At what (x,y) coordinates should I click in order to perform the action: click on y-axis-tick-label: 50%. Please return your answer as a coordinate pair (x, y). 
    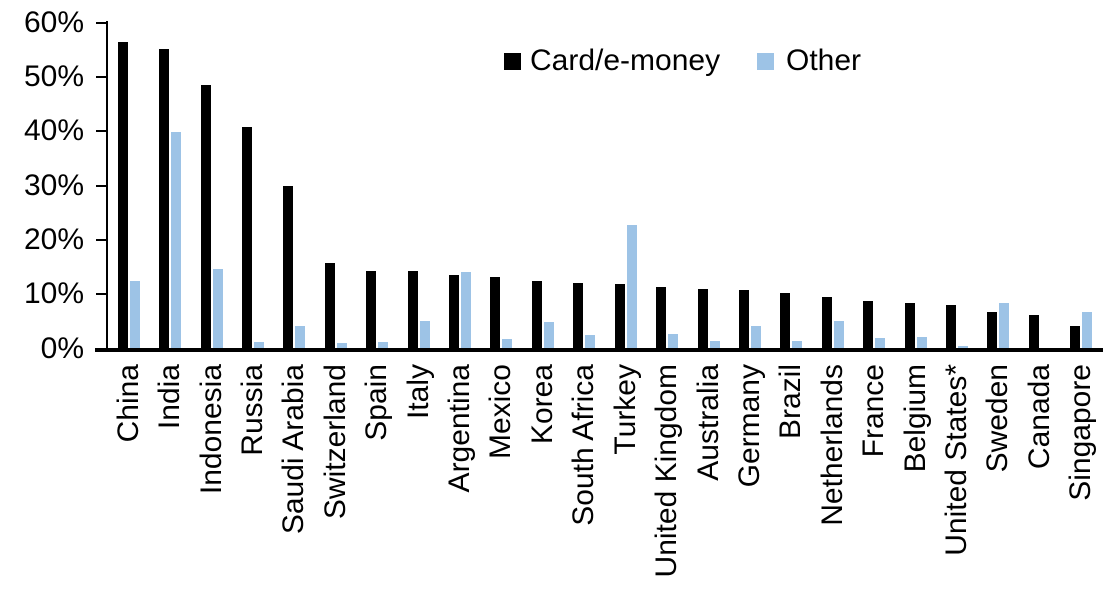
    Looking at the image, I should click on (53, 77).